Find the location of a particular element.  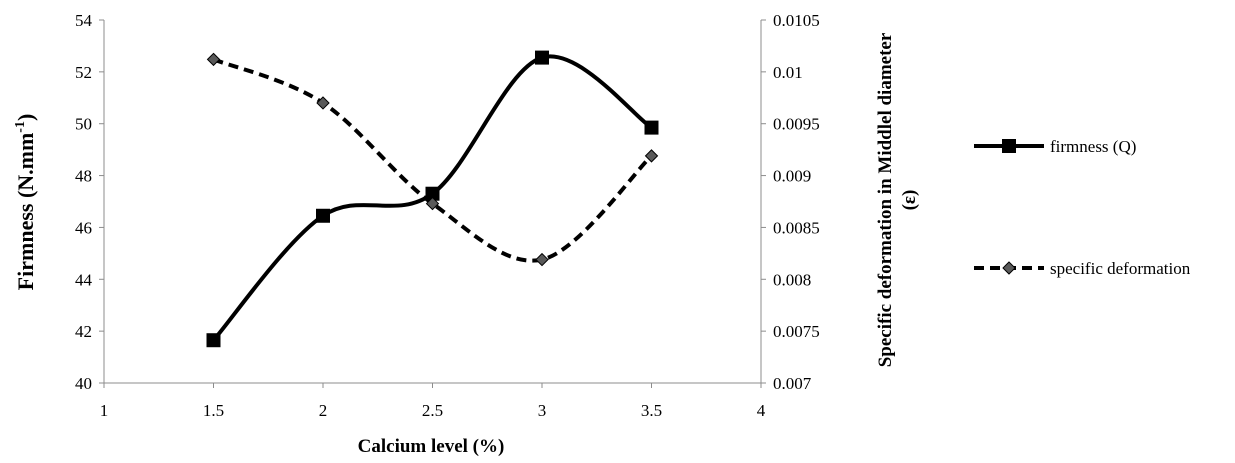

legend: firmness (Q) specific deformation is located at coordinates (1082, 207).